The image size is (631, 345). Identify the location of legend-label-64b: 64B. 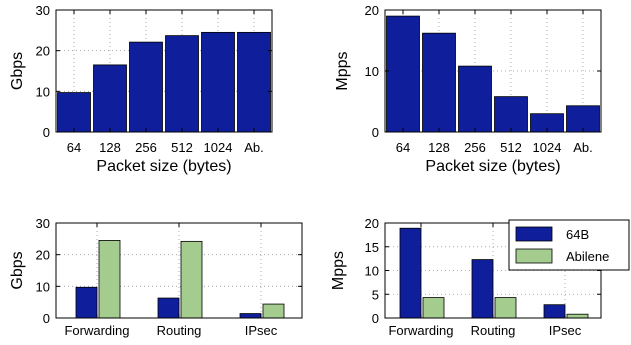
(577, 234).